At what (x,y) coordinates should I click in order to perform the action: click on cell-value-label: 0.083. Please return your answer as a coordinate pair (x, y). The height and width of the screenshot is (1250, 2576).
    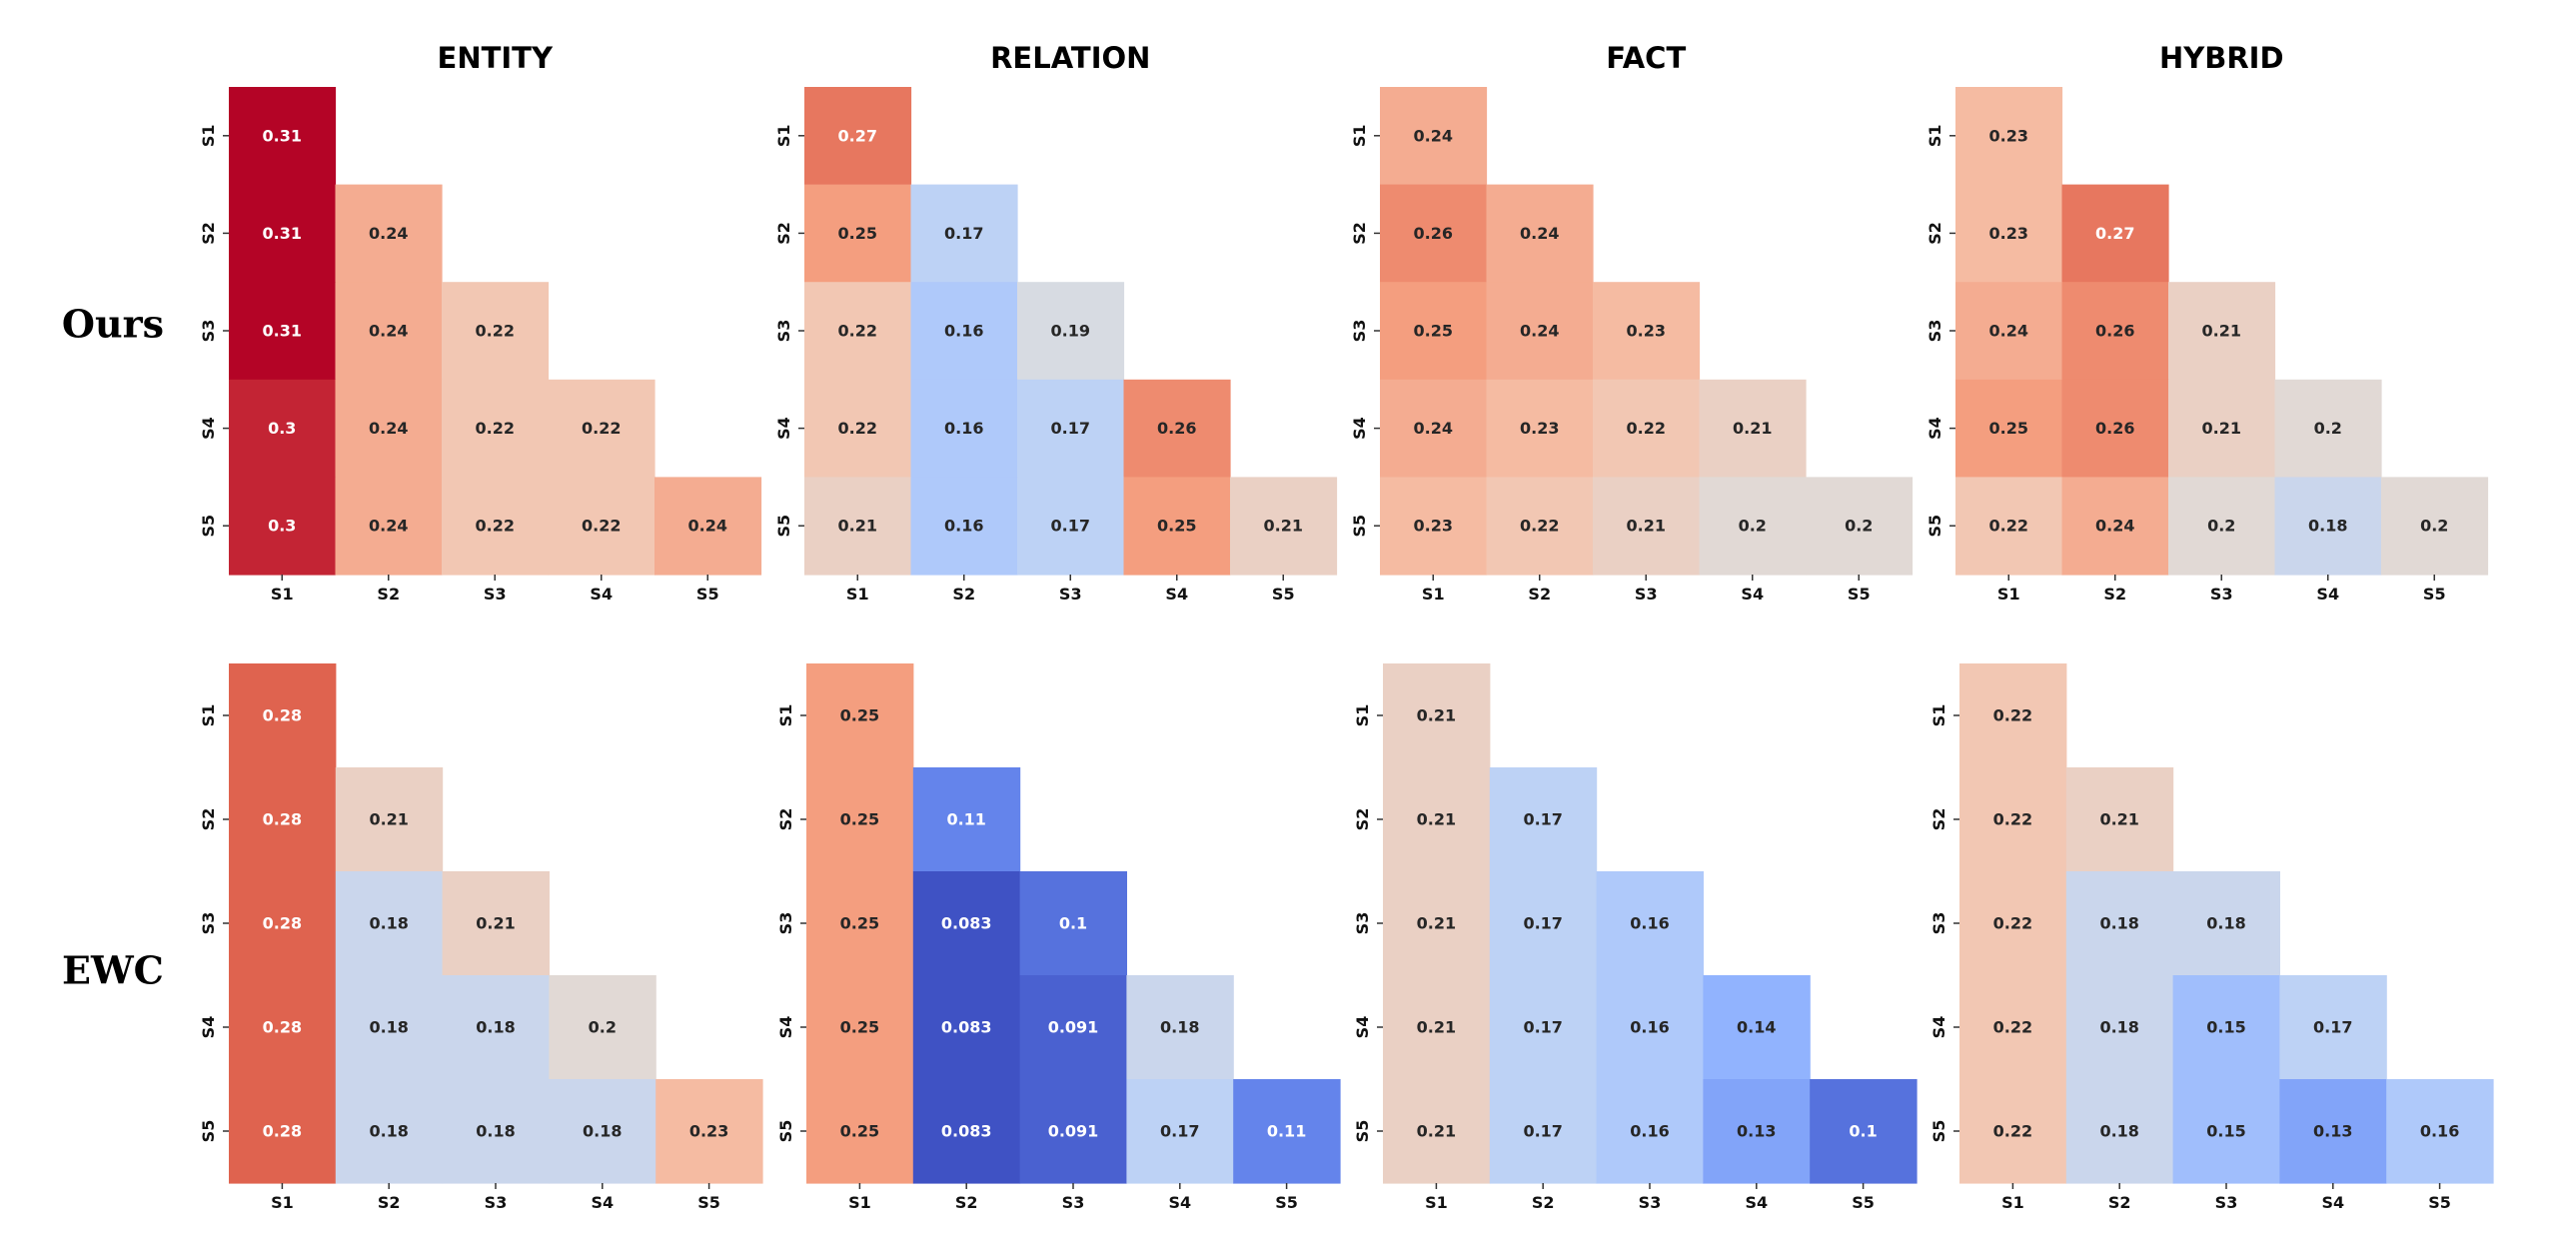
    Looking at the image, I should click on (966, 923).